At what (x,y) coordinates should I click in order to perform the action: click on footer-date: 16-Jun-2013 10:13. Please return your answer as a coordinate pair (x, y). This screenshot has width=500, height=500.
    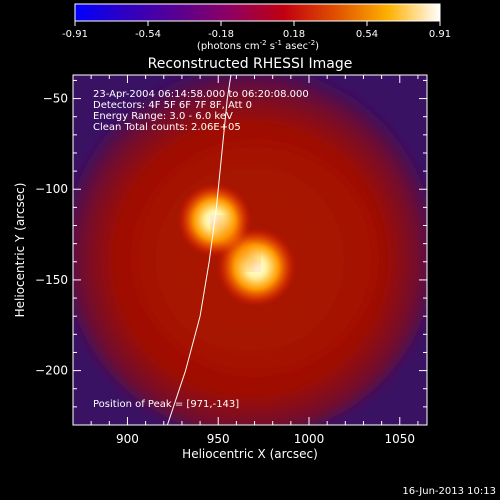
    Looking at the image, I should click on (449, 491).